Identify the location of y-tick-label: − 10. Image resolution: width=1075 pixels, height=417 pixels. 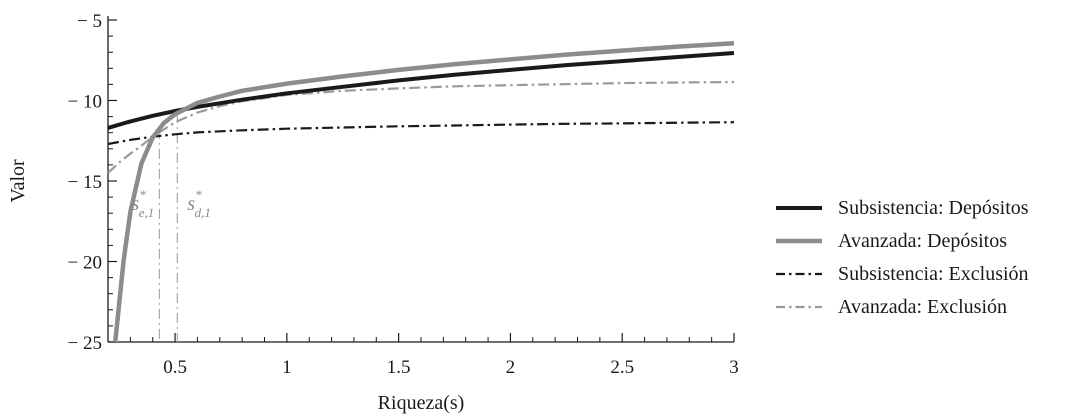
(85, 102).